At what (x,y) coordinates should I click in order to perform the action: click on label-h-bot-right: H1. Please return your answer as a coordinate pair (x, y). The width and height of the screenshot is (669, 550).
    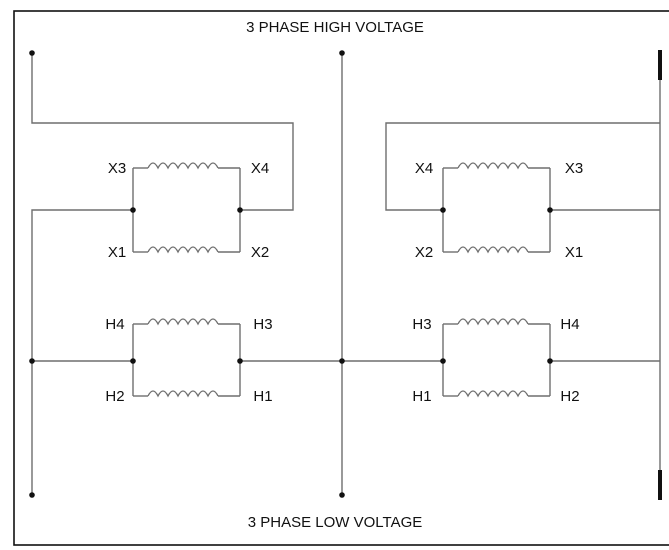
    Looking at the image, I should click on (262, 396).